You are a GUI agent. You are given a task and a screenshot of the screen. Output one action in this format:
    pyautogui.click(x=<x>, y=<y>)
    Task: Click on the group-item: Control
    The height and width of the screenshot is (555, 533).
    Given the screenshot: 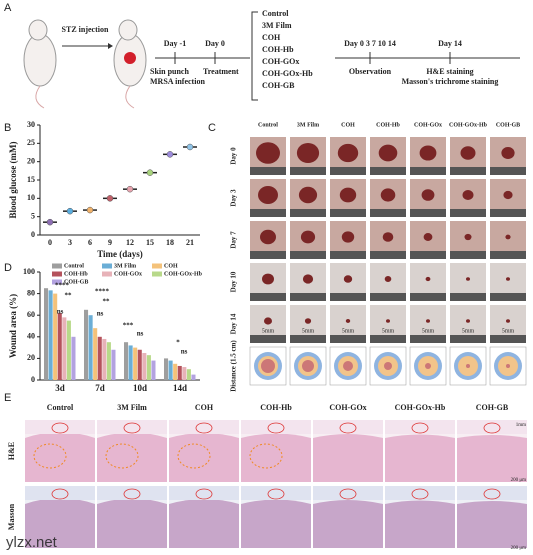 What is the action you would take?
    pyautogui.click(x=275, y=13)
    